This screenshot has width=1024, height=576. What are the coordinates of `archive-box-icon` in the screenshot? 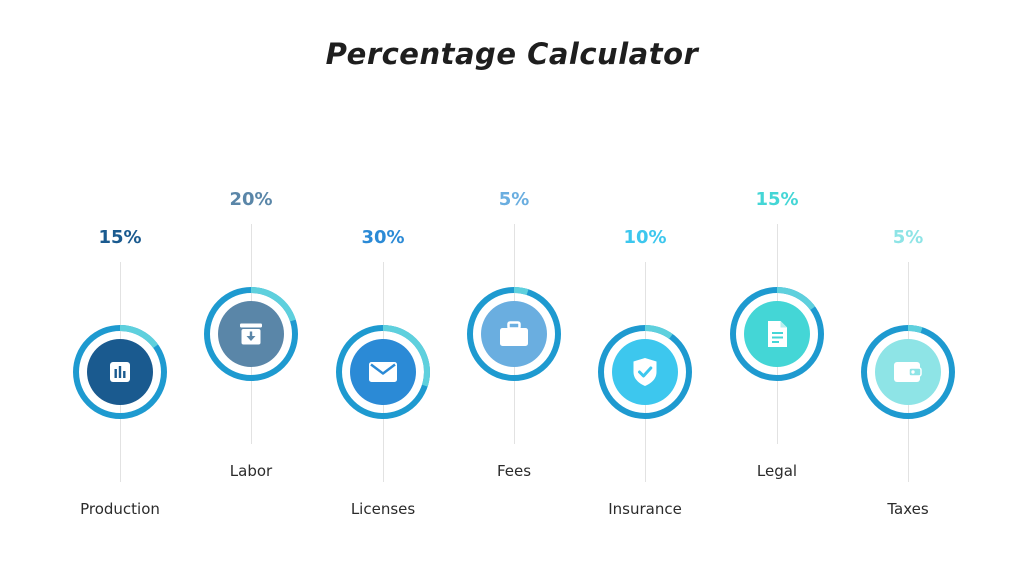 It's located at (251, 334).